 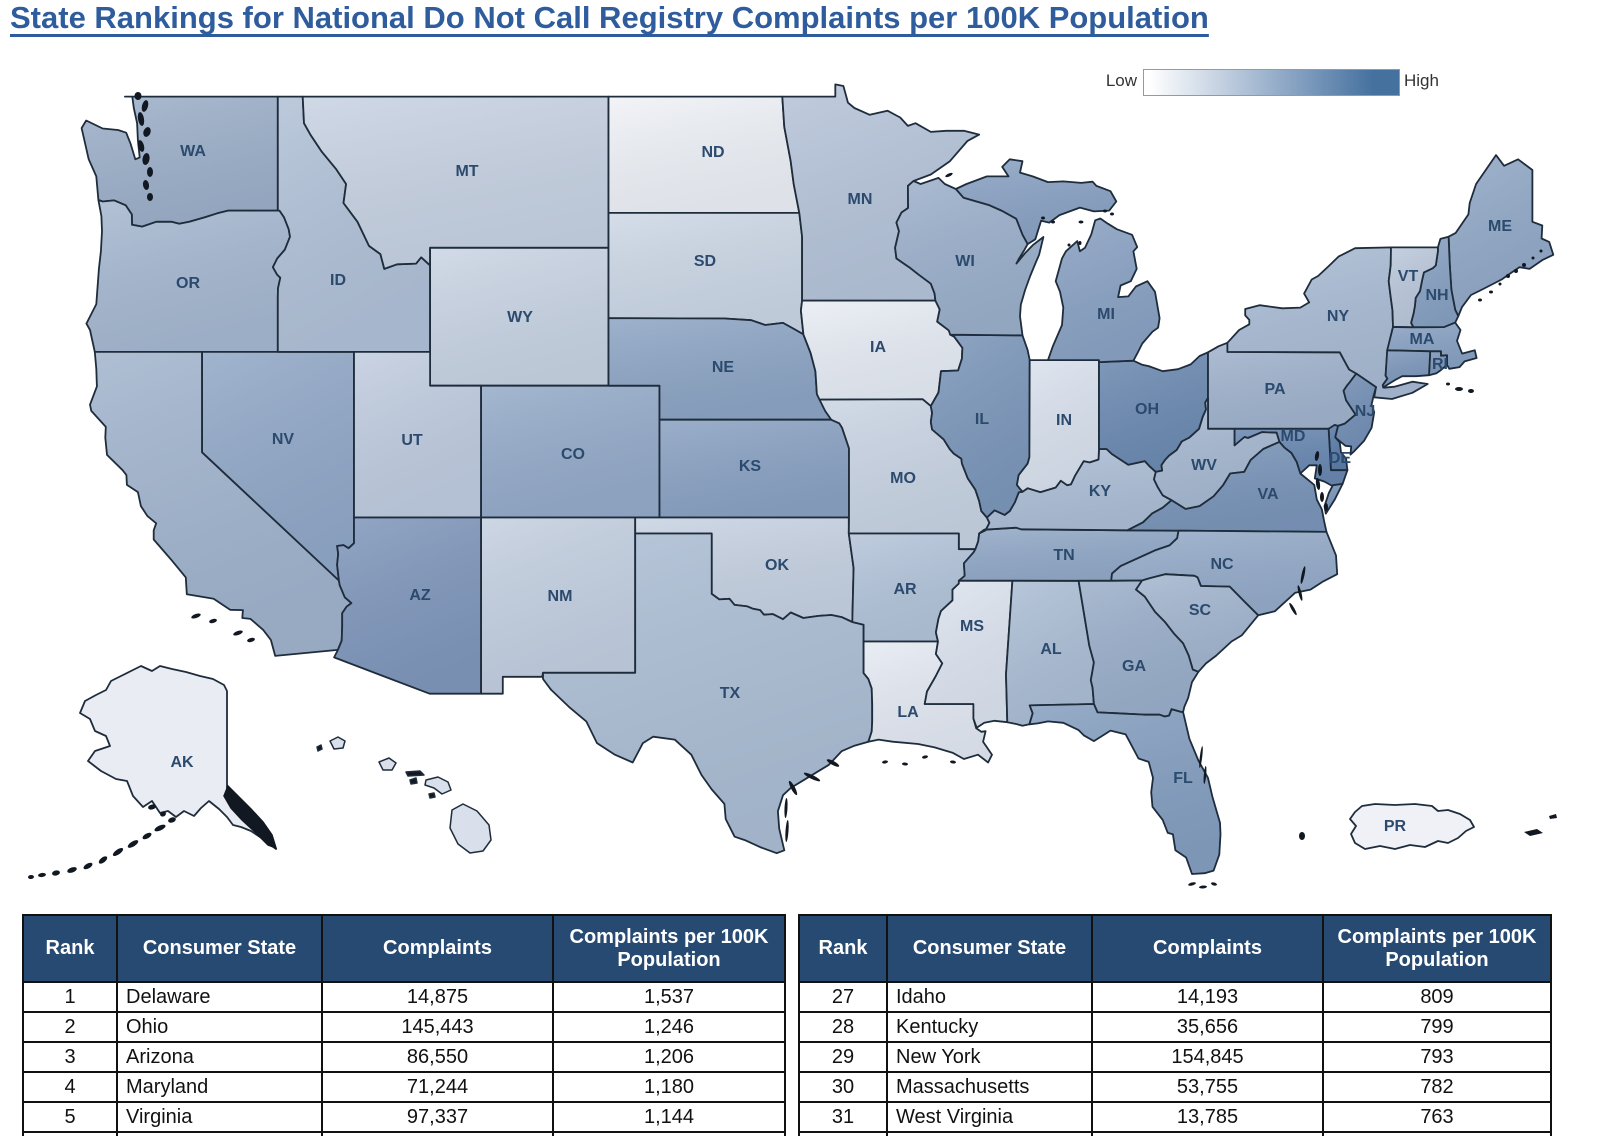 I want to click on svg-text: NV, so click(x=283, y=439).